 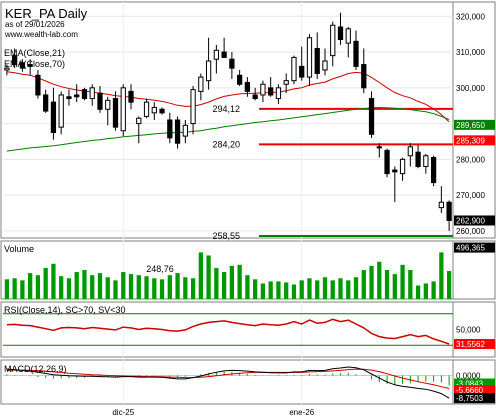 What do you see at coordinates (226, 236) in the screenshot?
I see `level-label: 258,55` at bounding box center [226, 236].